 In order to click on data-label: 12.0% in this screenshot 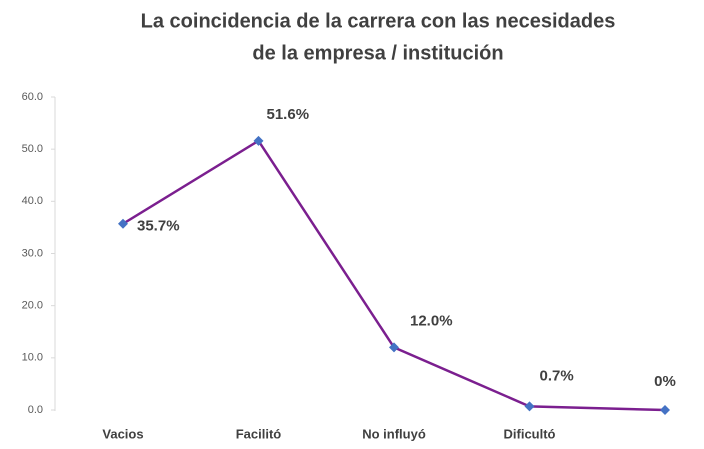, I will do `click(431, 320)`.